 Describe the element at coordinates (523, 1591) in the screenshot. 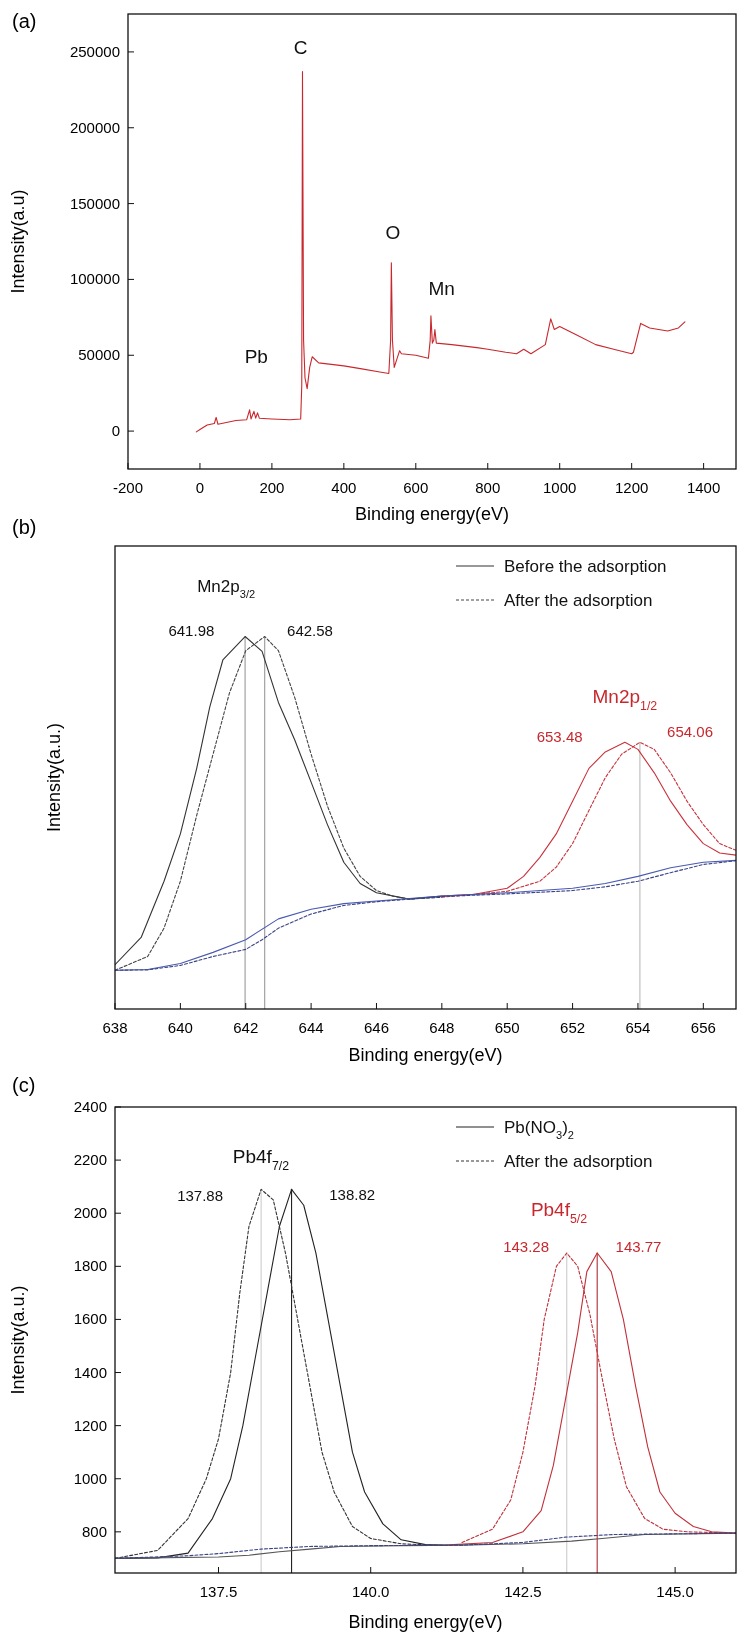

I see `x-tick-label: 142.5` at that location.